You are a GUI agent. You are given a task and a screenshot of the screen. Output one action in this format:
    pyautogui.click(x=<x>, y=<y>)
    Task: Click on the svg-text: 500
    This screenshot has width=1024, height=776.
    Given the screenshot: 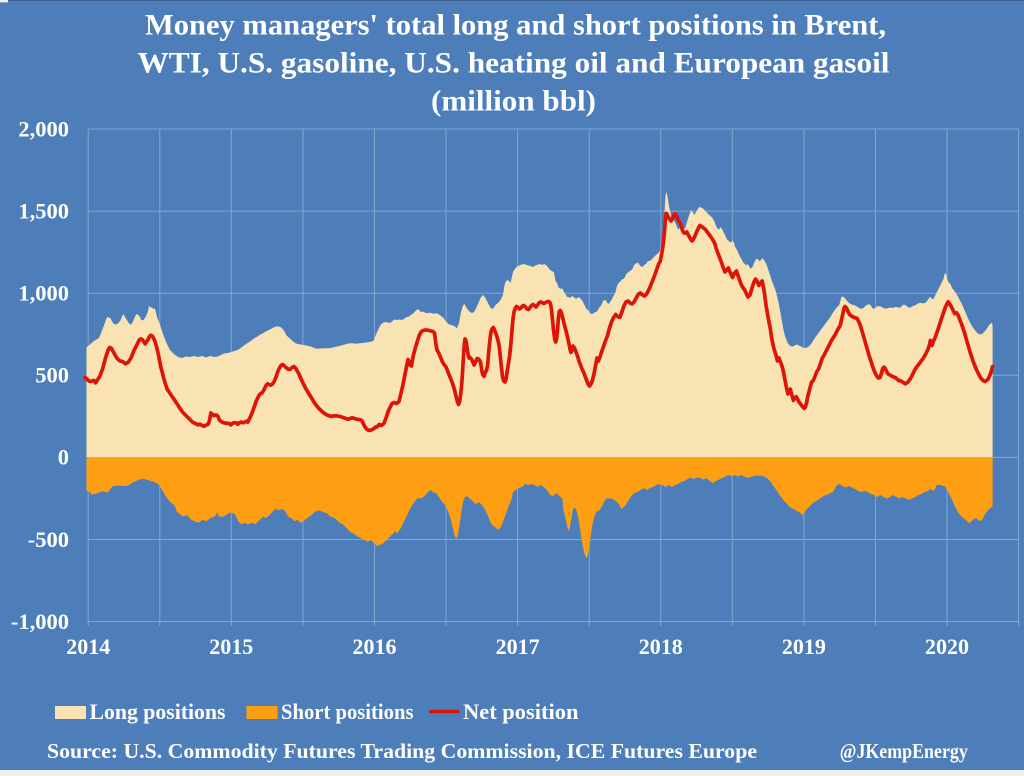 What is the action you would take?
    pyautogui.click(x=52, y=375)
    